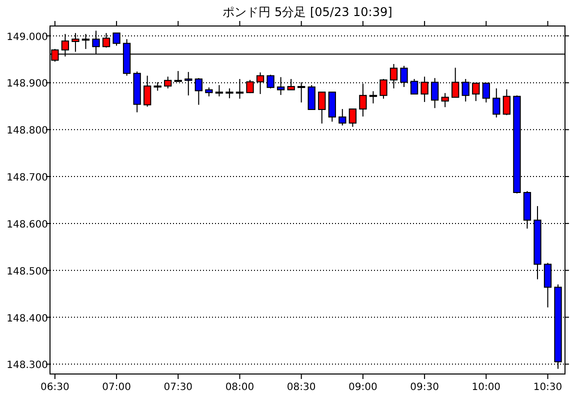 The width and height of the screenshot is (570, 398). Describe the element at coordinates (27, 272) in the screenshot. I see `y-tick-label: 148.500` at that location.